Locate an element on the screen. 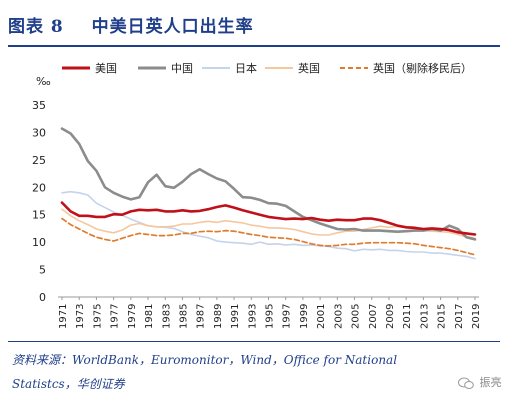 This screenshot has height=403, width=514. x-tick-label: 1999 is located at coordinates (304, 316).